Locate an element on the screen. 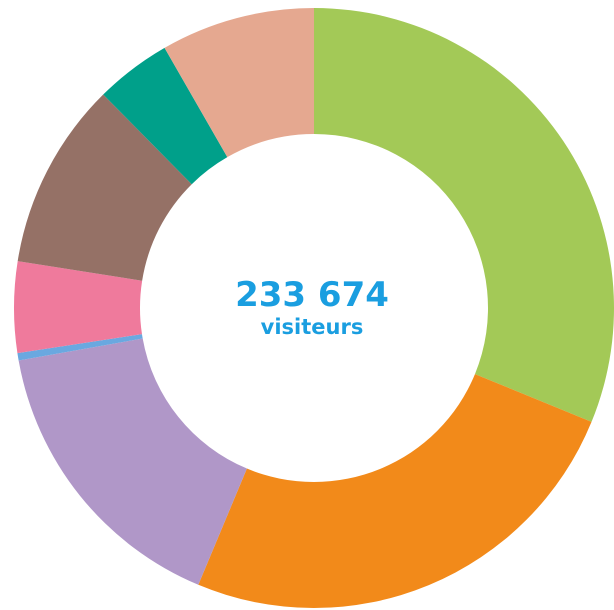 This screenshot has width=614, height=610. center-label: visiteurs is located at coordinates (312, 327).